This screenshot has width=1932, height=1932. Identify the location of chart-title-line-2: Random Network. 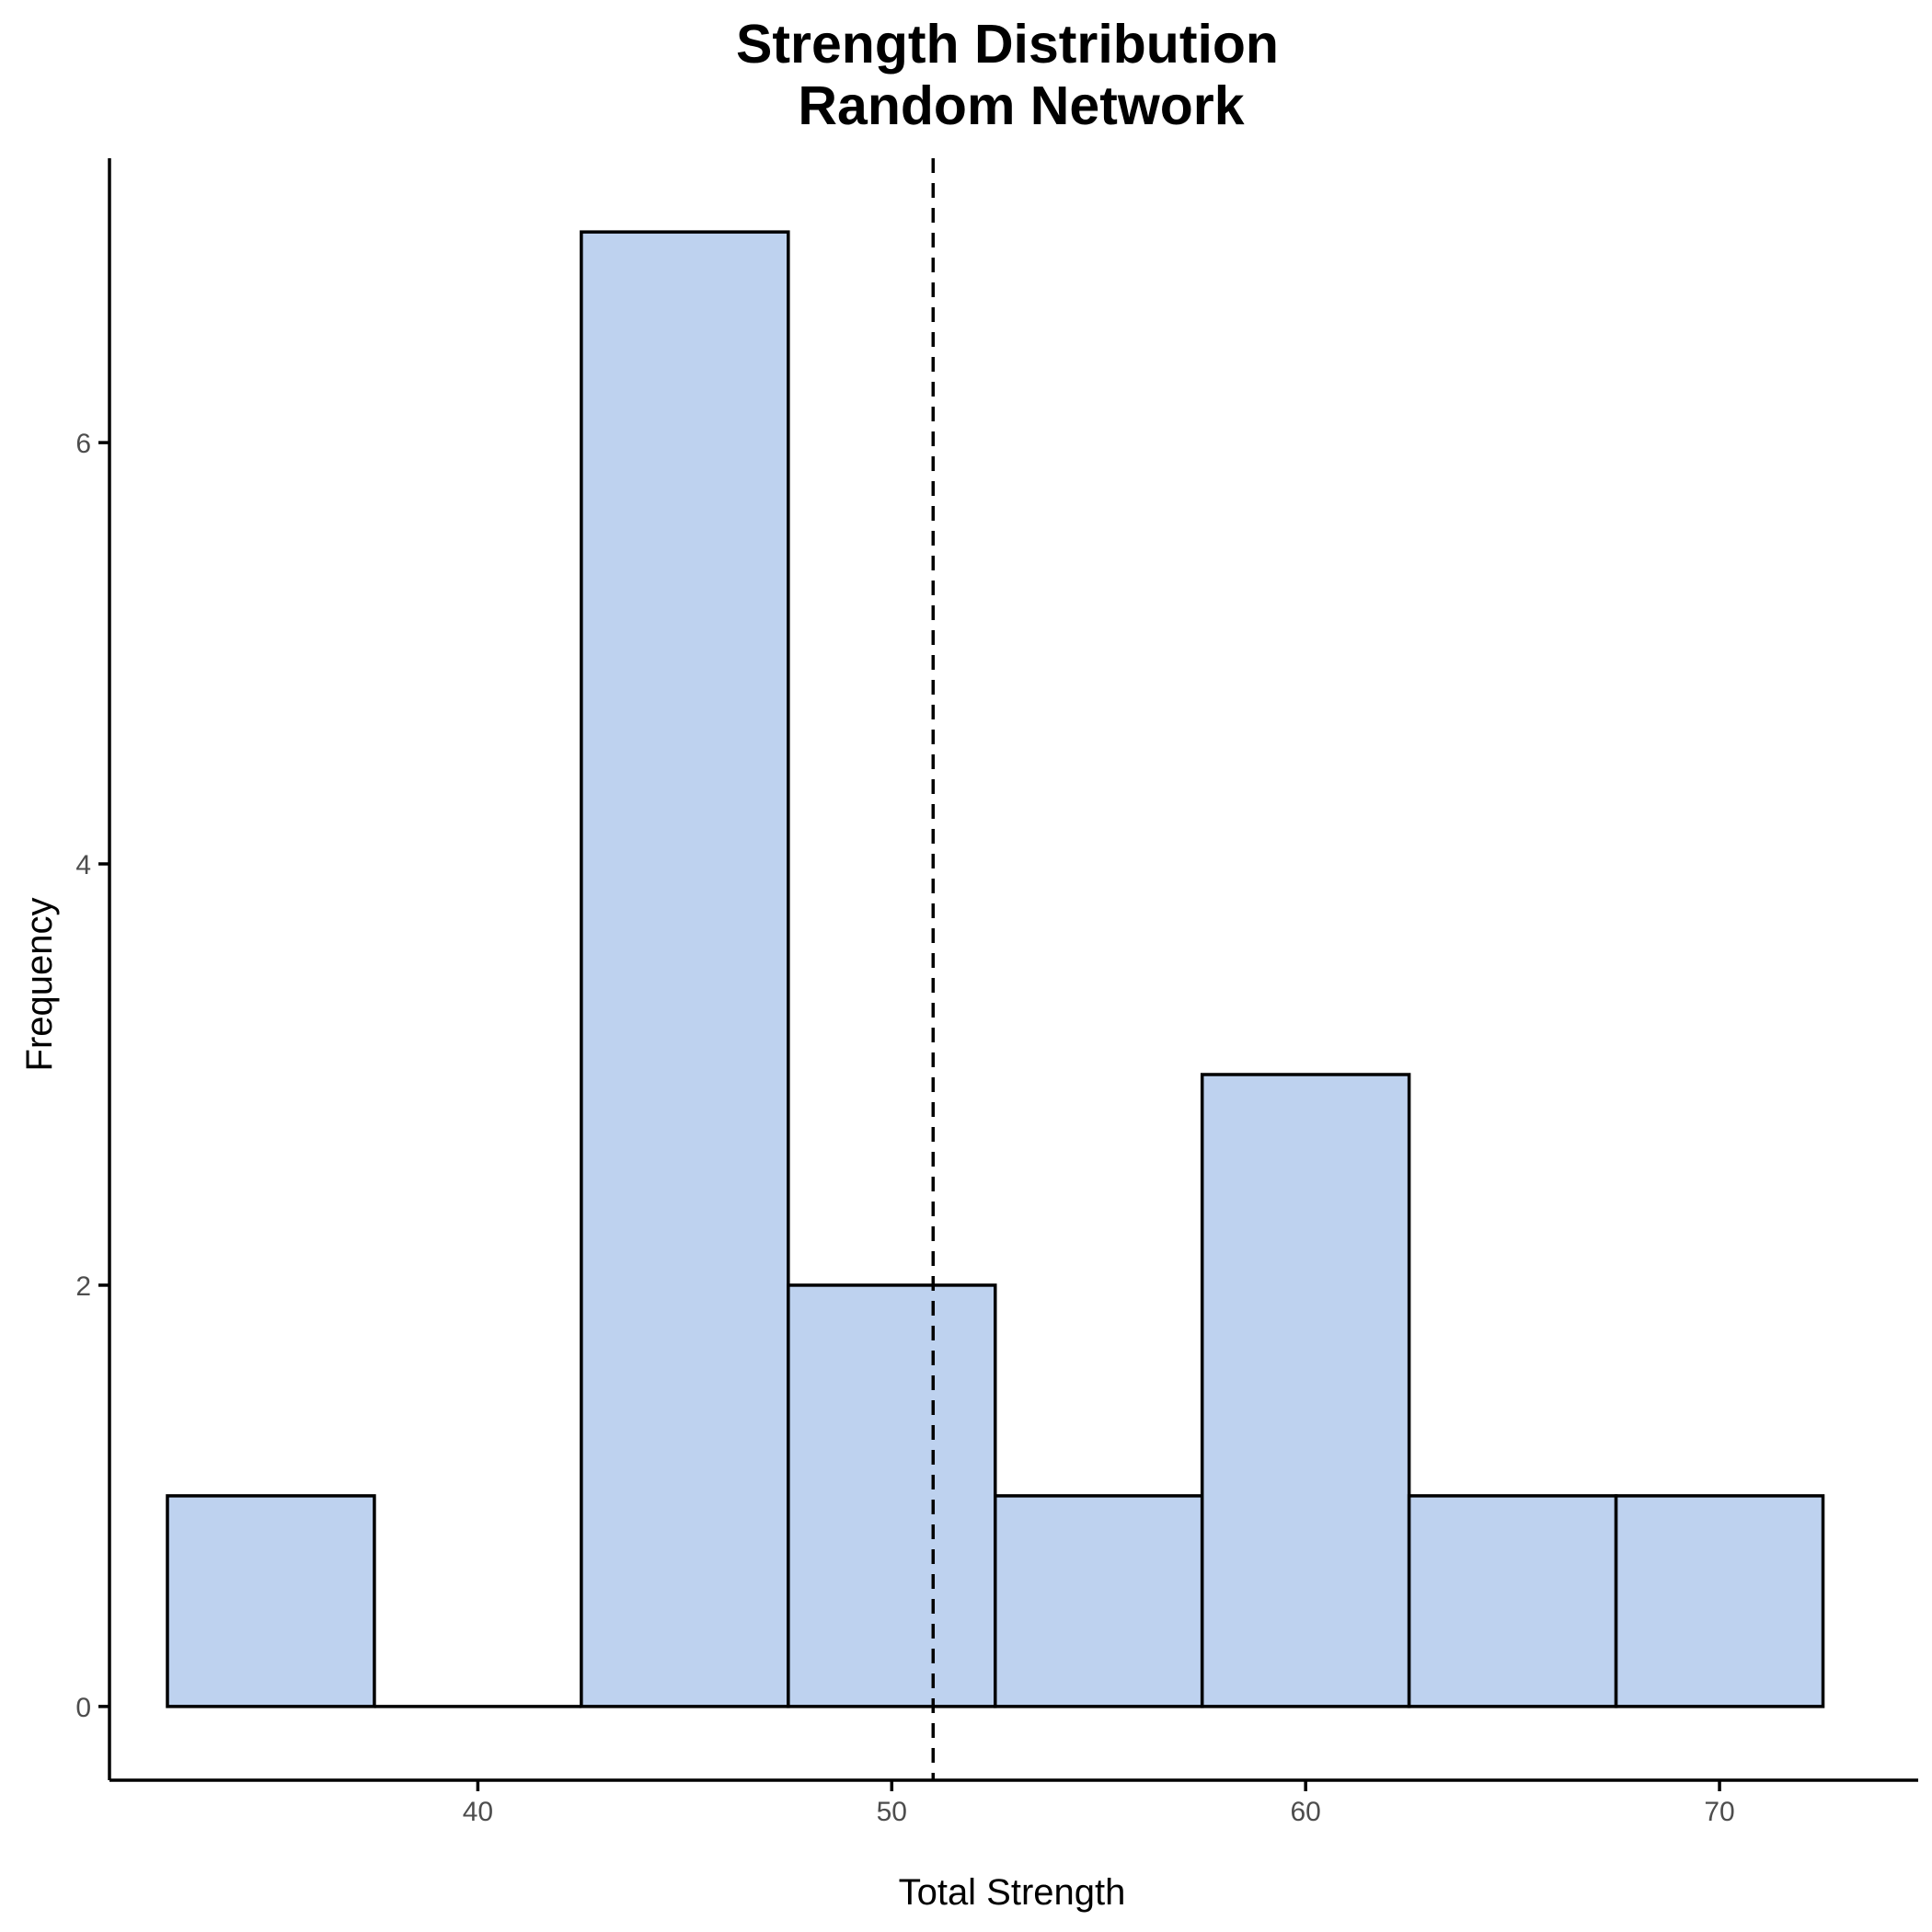
(1021, 105).